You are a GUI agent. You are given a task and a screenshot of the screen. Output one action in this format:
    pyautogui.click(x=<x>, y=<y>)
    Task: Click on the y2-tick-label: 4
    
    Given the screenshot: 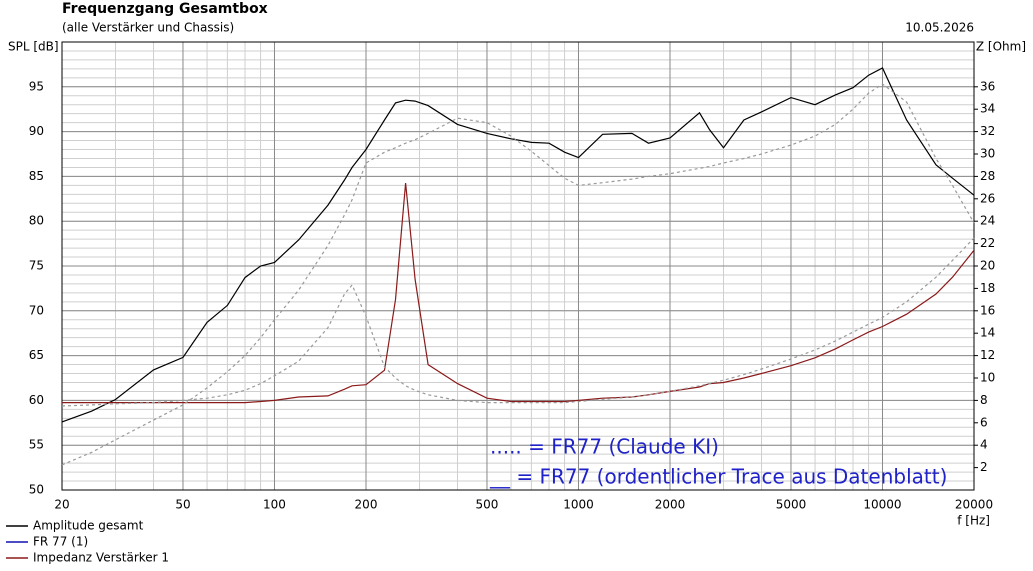 What is the action you would take?
    pyautogui.click(x=984, y=445)
    